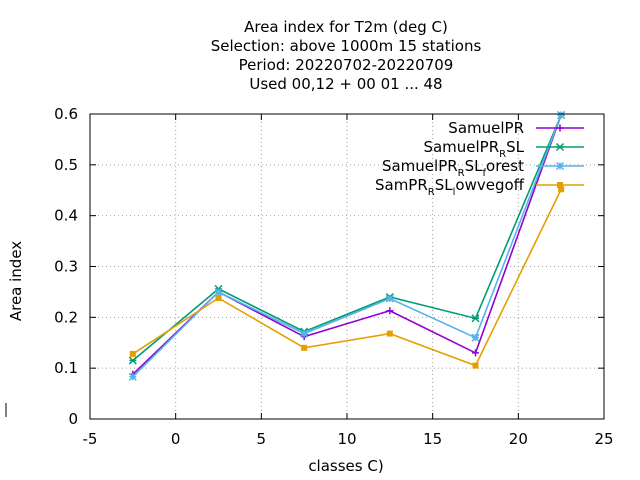 The height and width of the screenshot is (480, 640). Describe the element at coordinates (450, 187) in the screenshot. I see `legend-label: SamPRRSLlowvegoff` at that location.